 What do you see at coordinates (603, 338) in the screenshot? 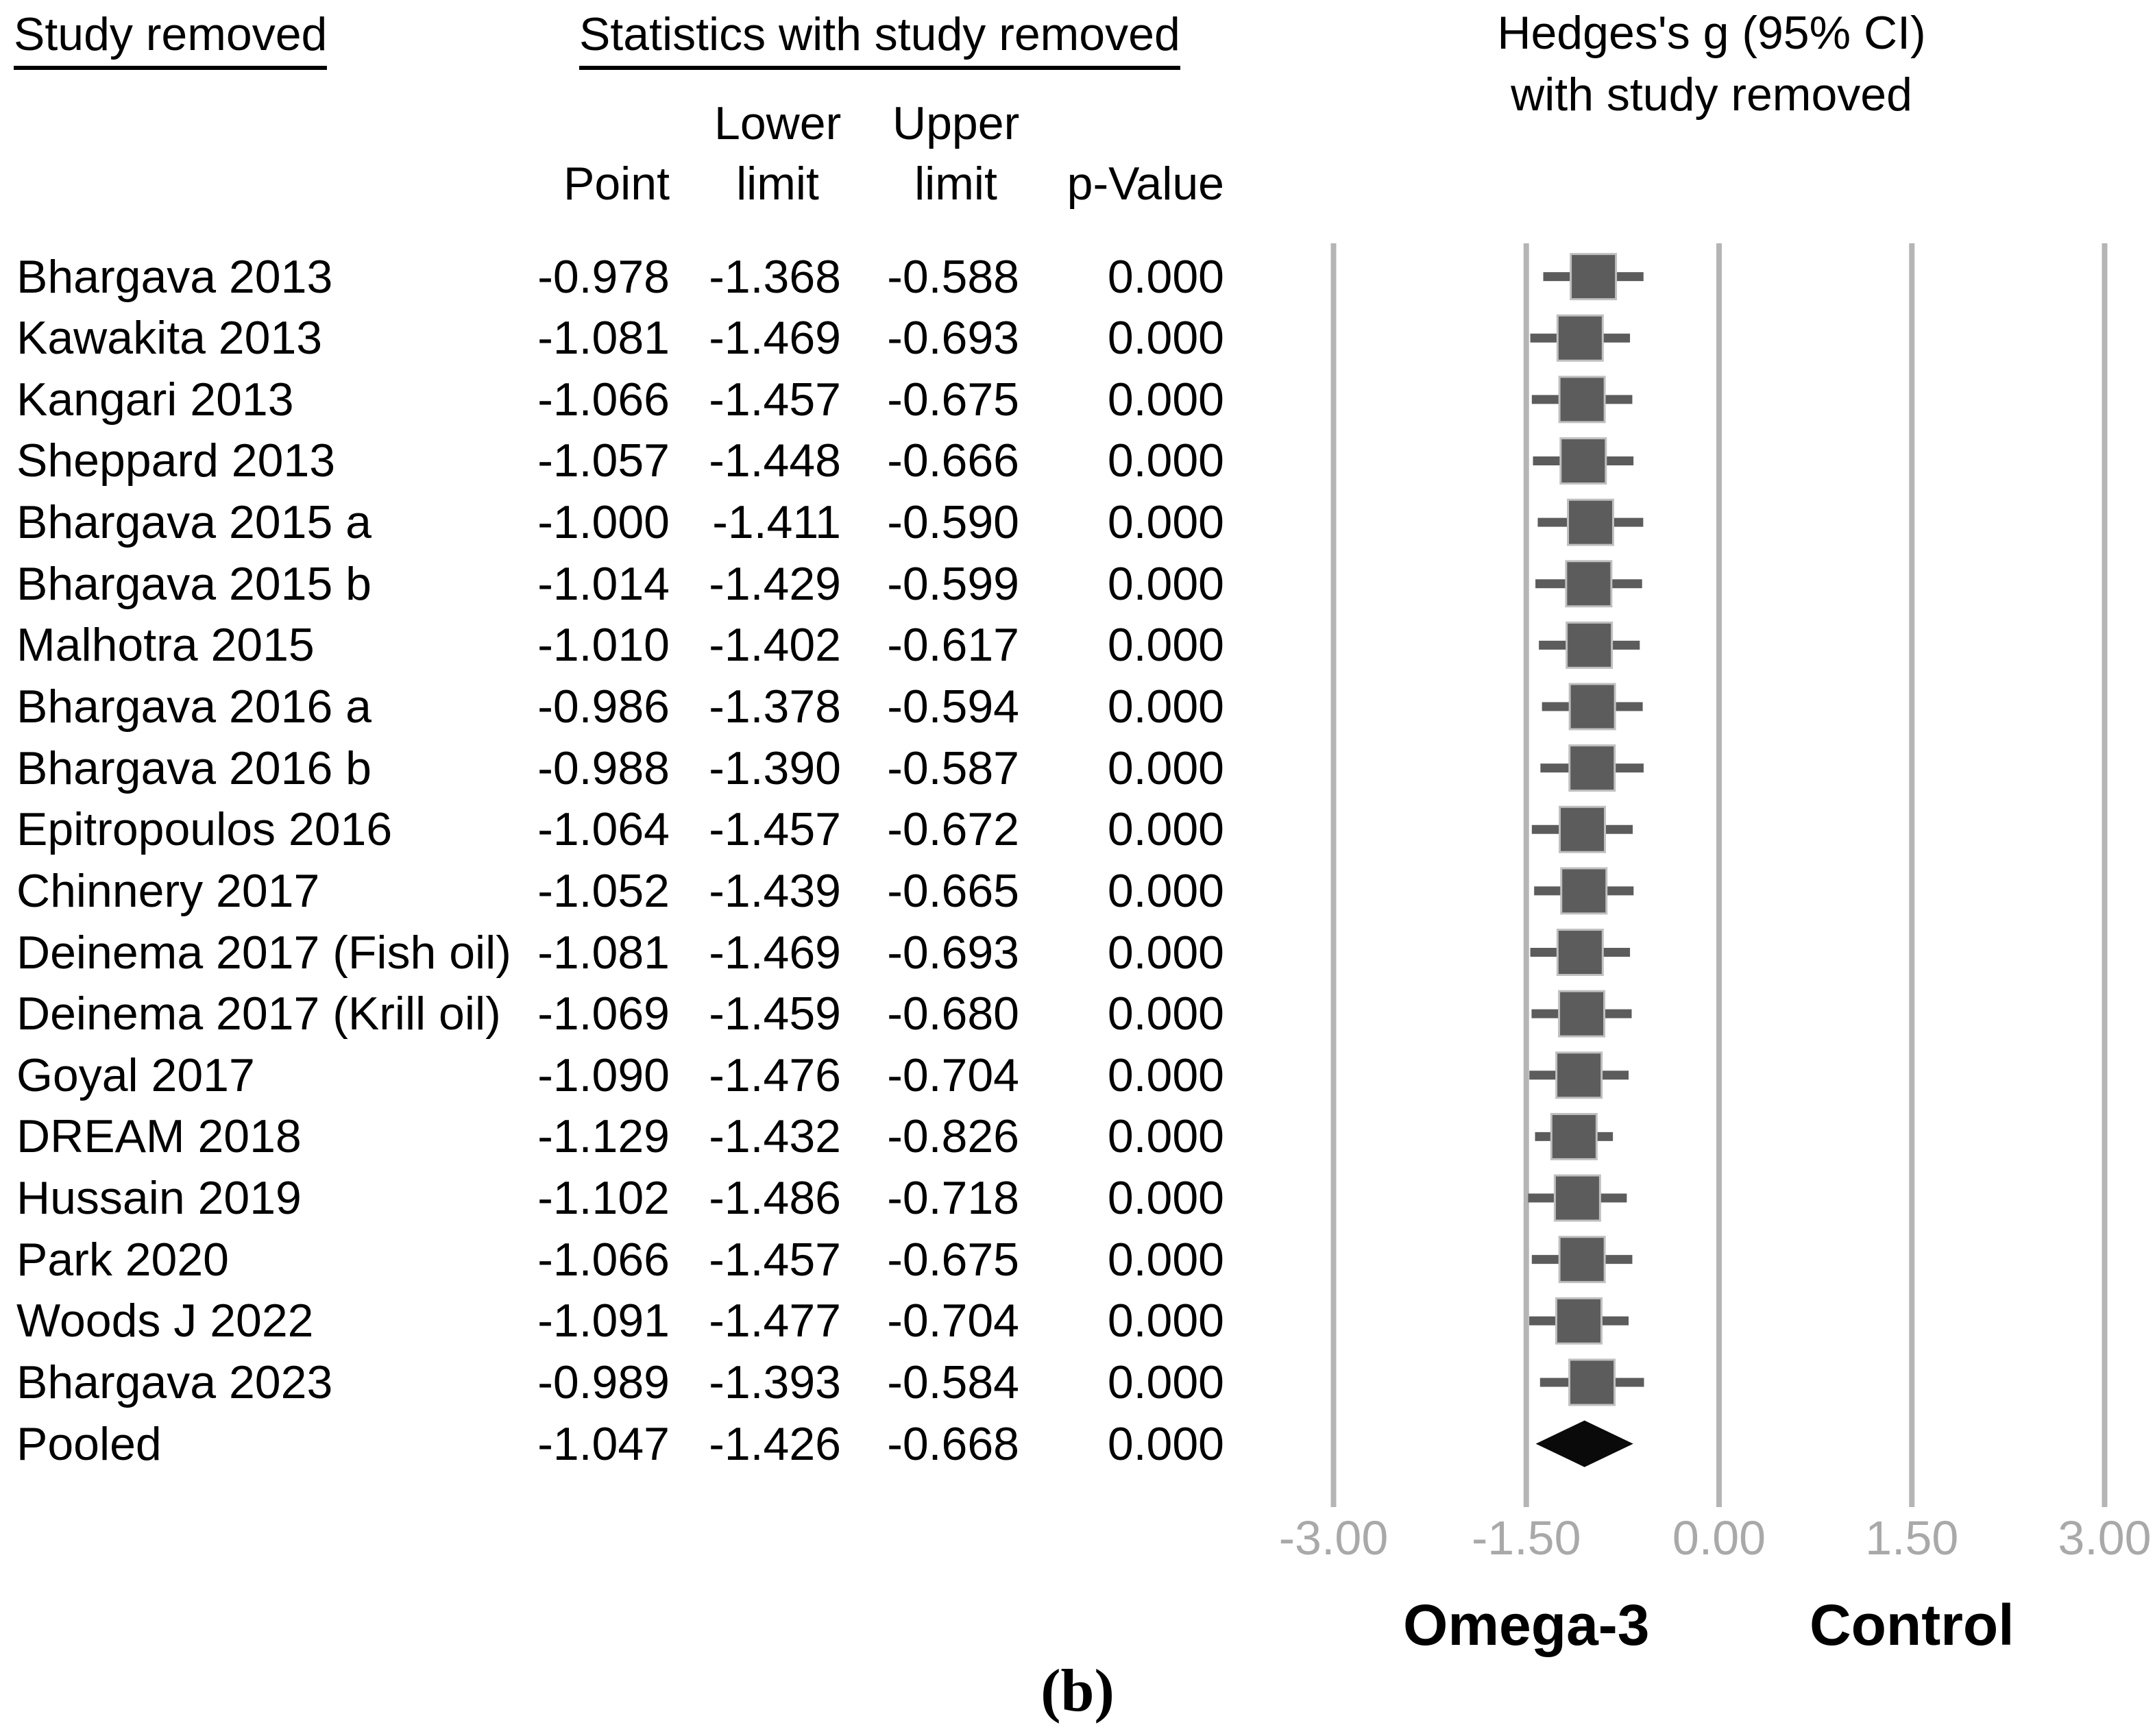
I see `point-value: -1.081` at bounding box center [603, 338].